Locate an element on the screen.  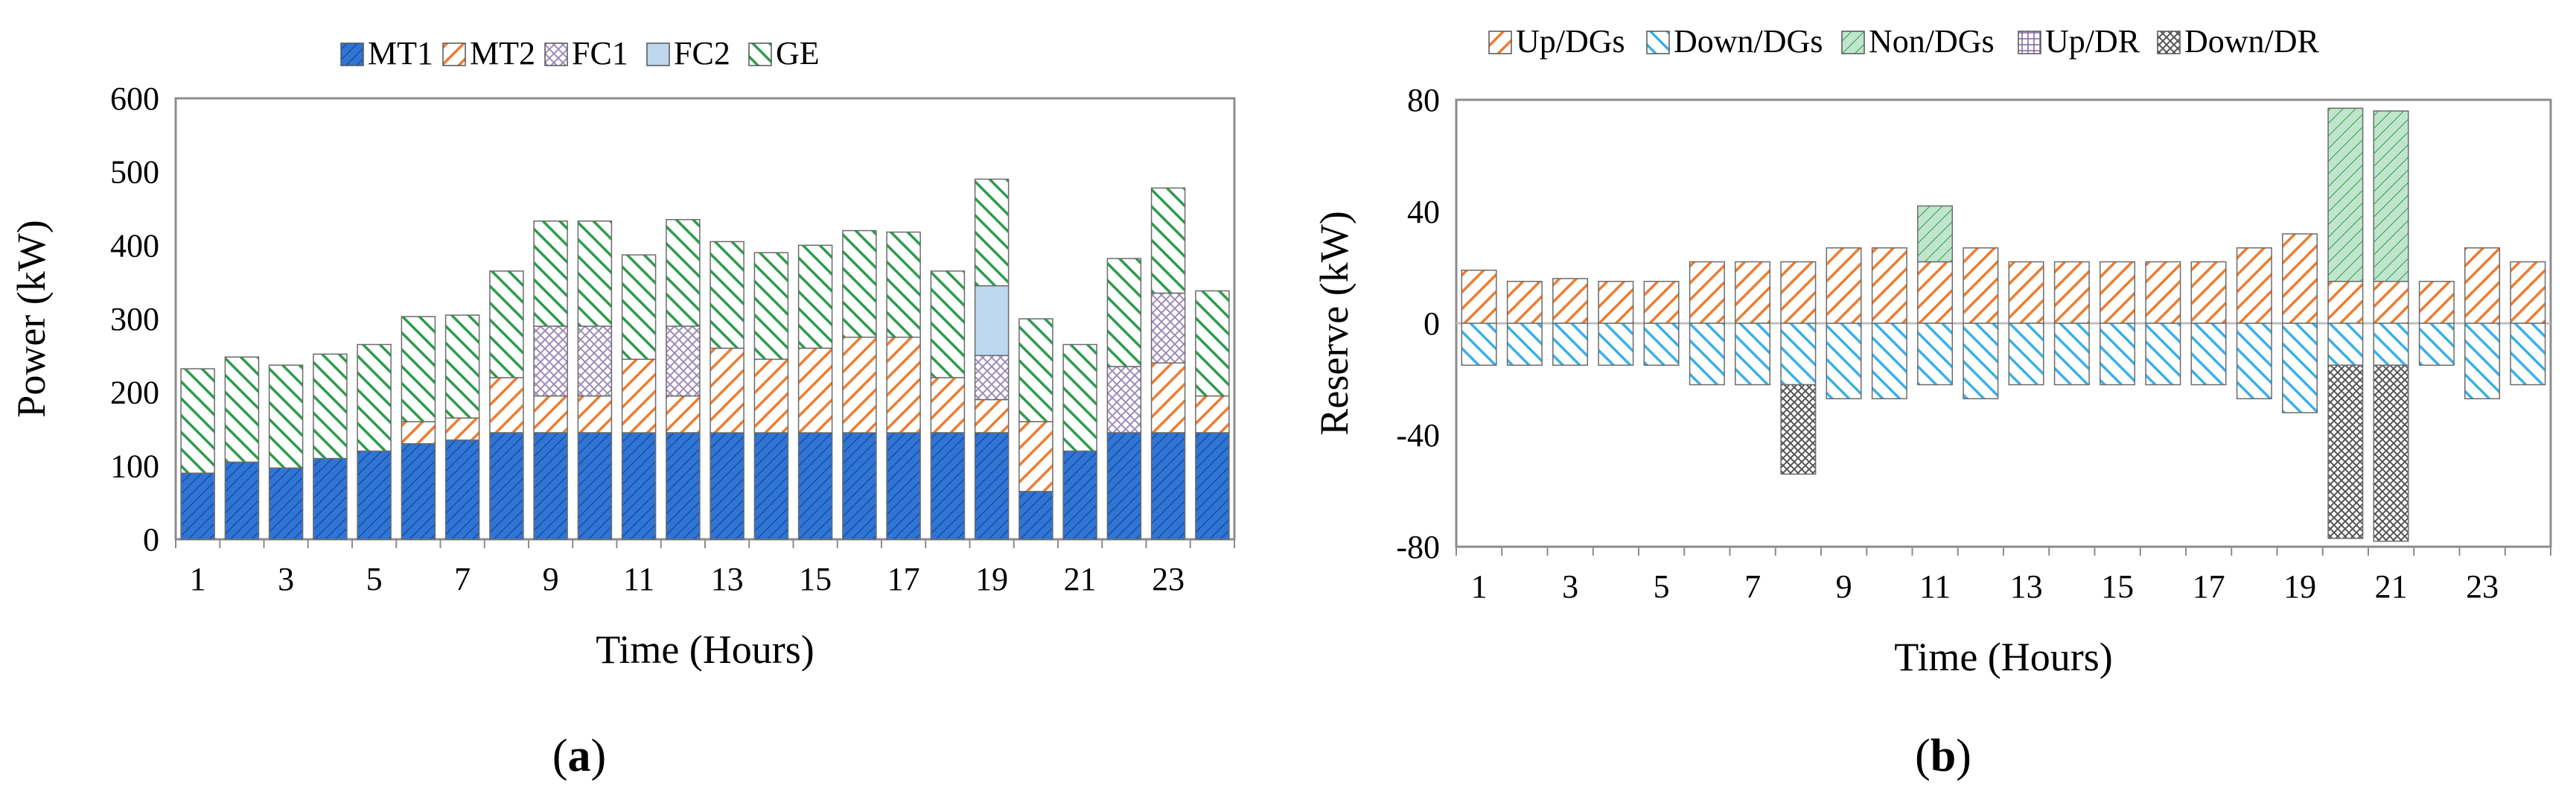
y-tick-label: 100 is located at coordinates (134, 466).